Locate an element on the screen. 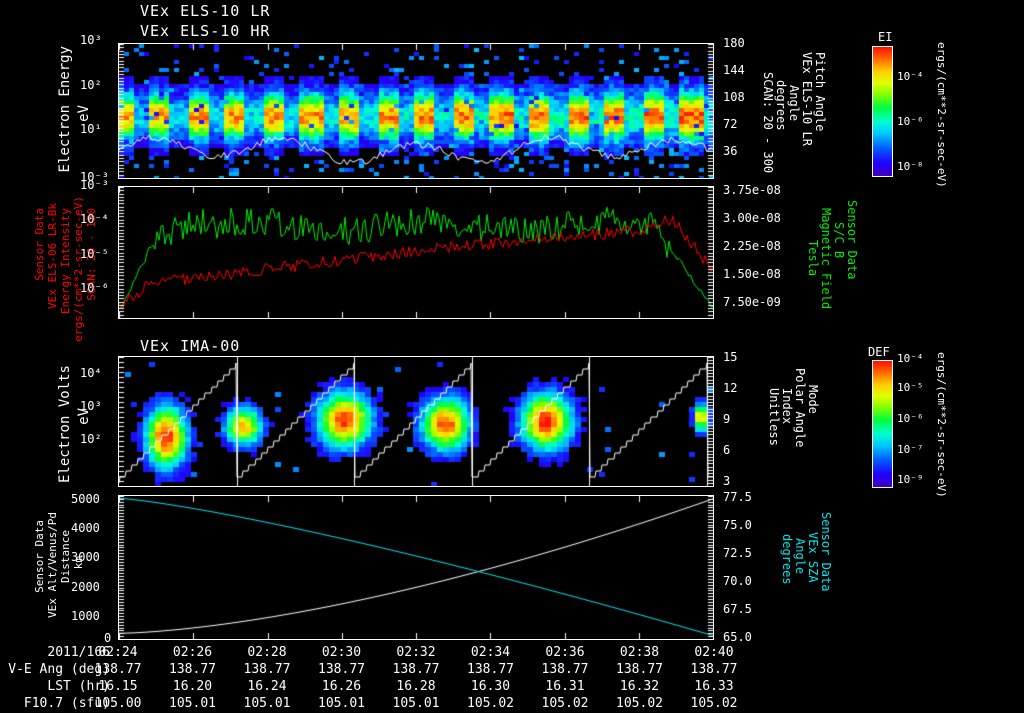  panel1-colorbar-units: ergs/(cm**2-sr-sec-eV) is located at coordinates (941, 115).